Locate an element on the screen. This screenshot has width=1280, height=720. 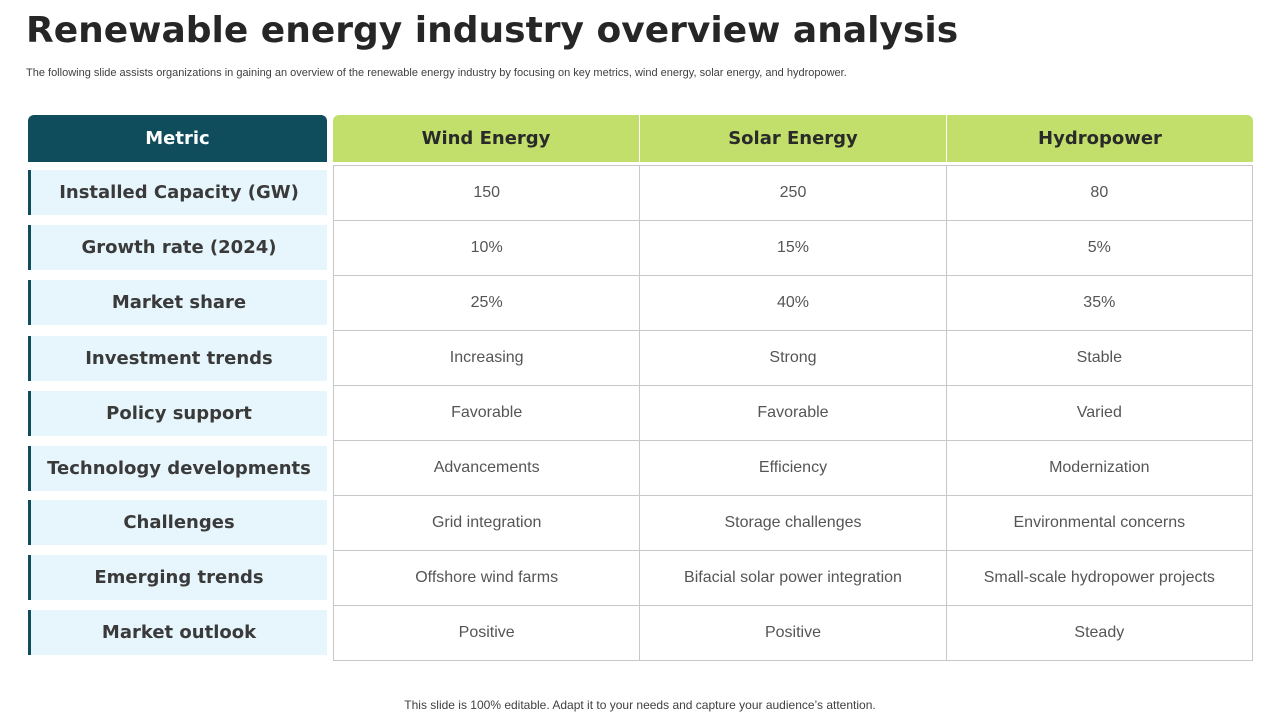
table-cell: Storage challenges is located at coordinates (793, 523).